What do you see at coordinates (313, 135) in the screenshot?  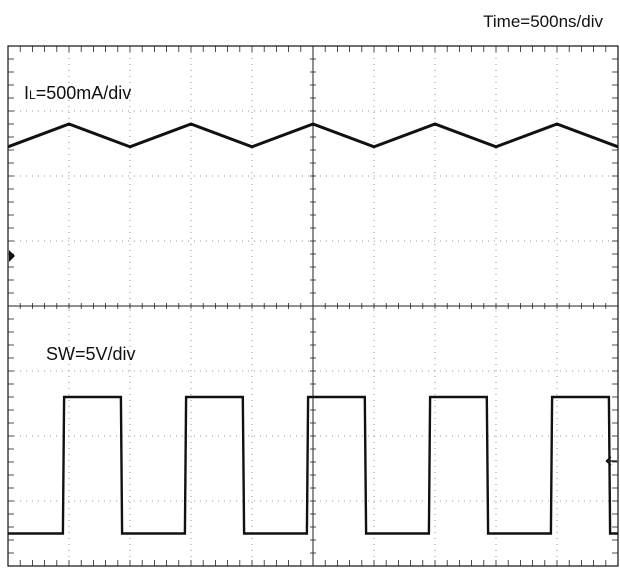 I see `waveform-il` at bounding box center [313, 135].